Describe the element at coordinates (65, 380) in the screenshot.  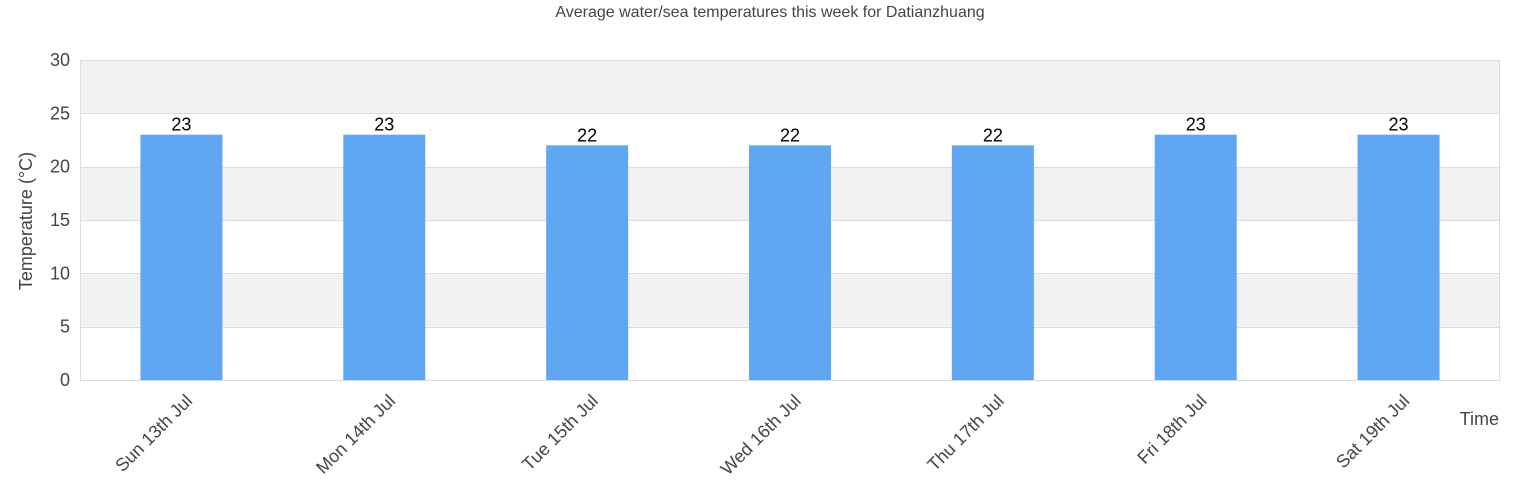
I see `y-tick-label: 0` at that location.